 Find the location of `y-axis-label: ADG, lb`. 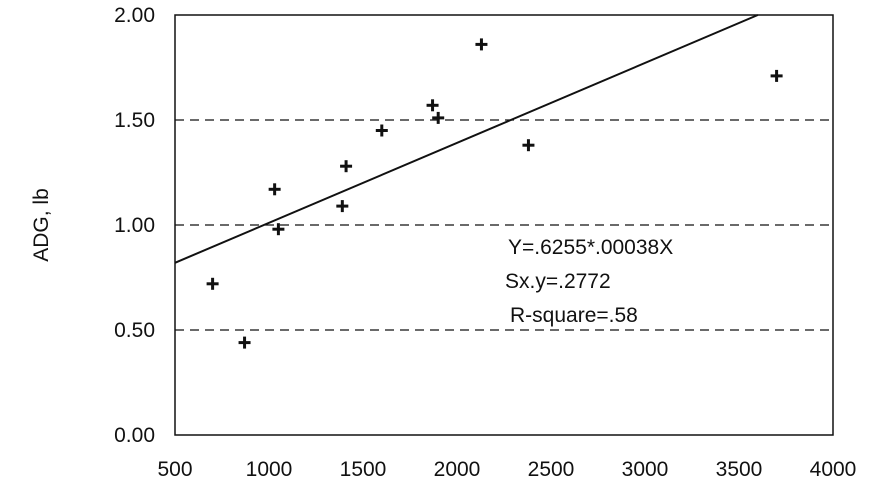

y-axis-label: ADG, lb is located at coordinates (41, 225).